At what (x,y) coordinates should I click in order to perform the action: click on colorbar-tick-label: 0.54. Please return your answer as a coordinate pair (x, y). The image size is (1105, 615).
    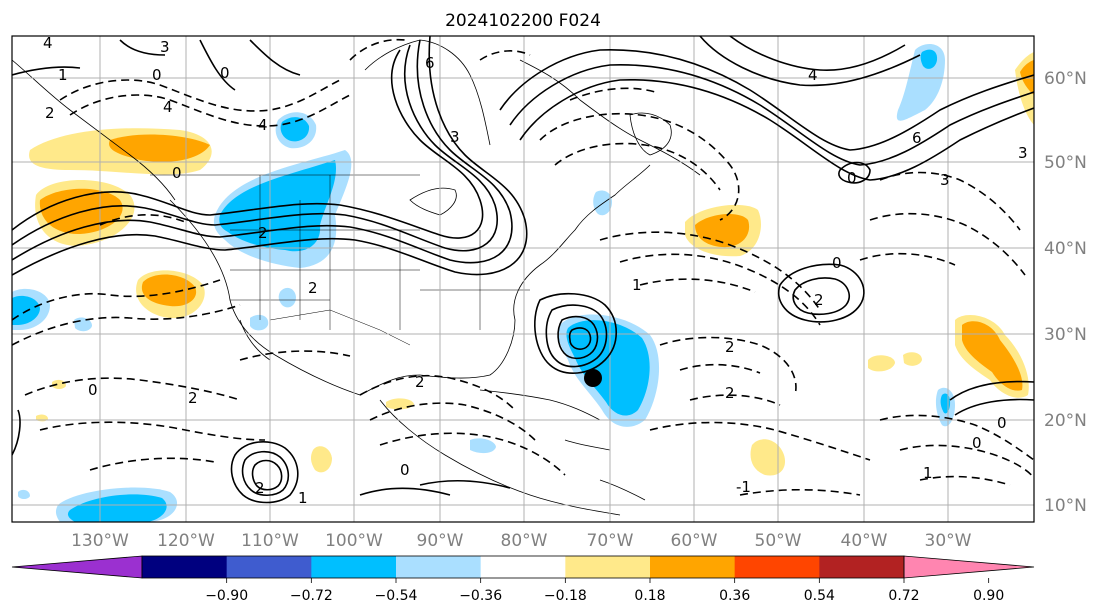
    Looking at the image, I should click on (819, 596).